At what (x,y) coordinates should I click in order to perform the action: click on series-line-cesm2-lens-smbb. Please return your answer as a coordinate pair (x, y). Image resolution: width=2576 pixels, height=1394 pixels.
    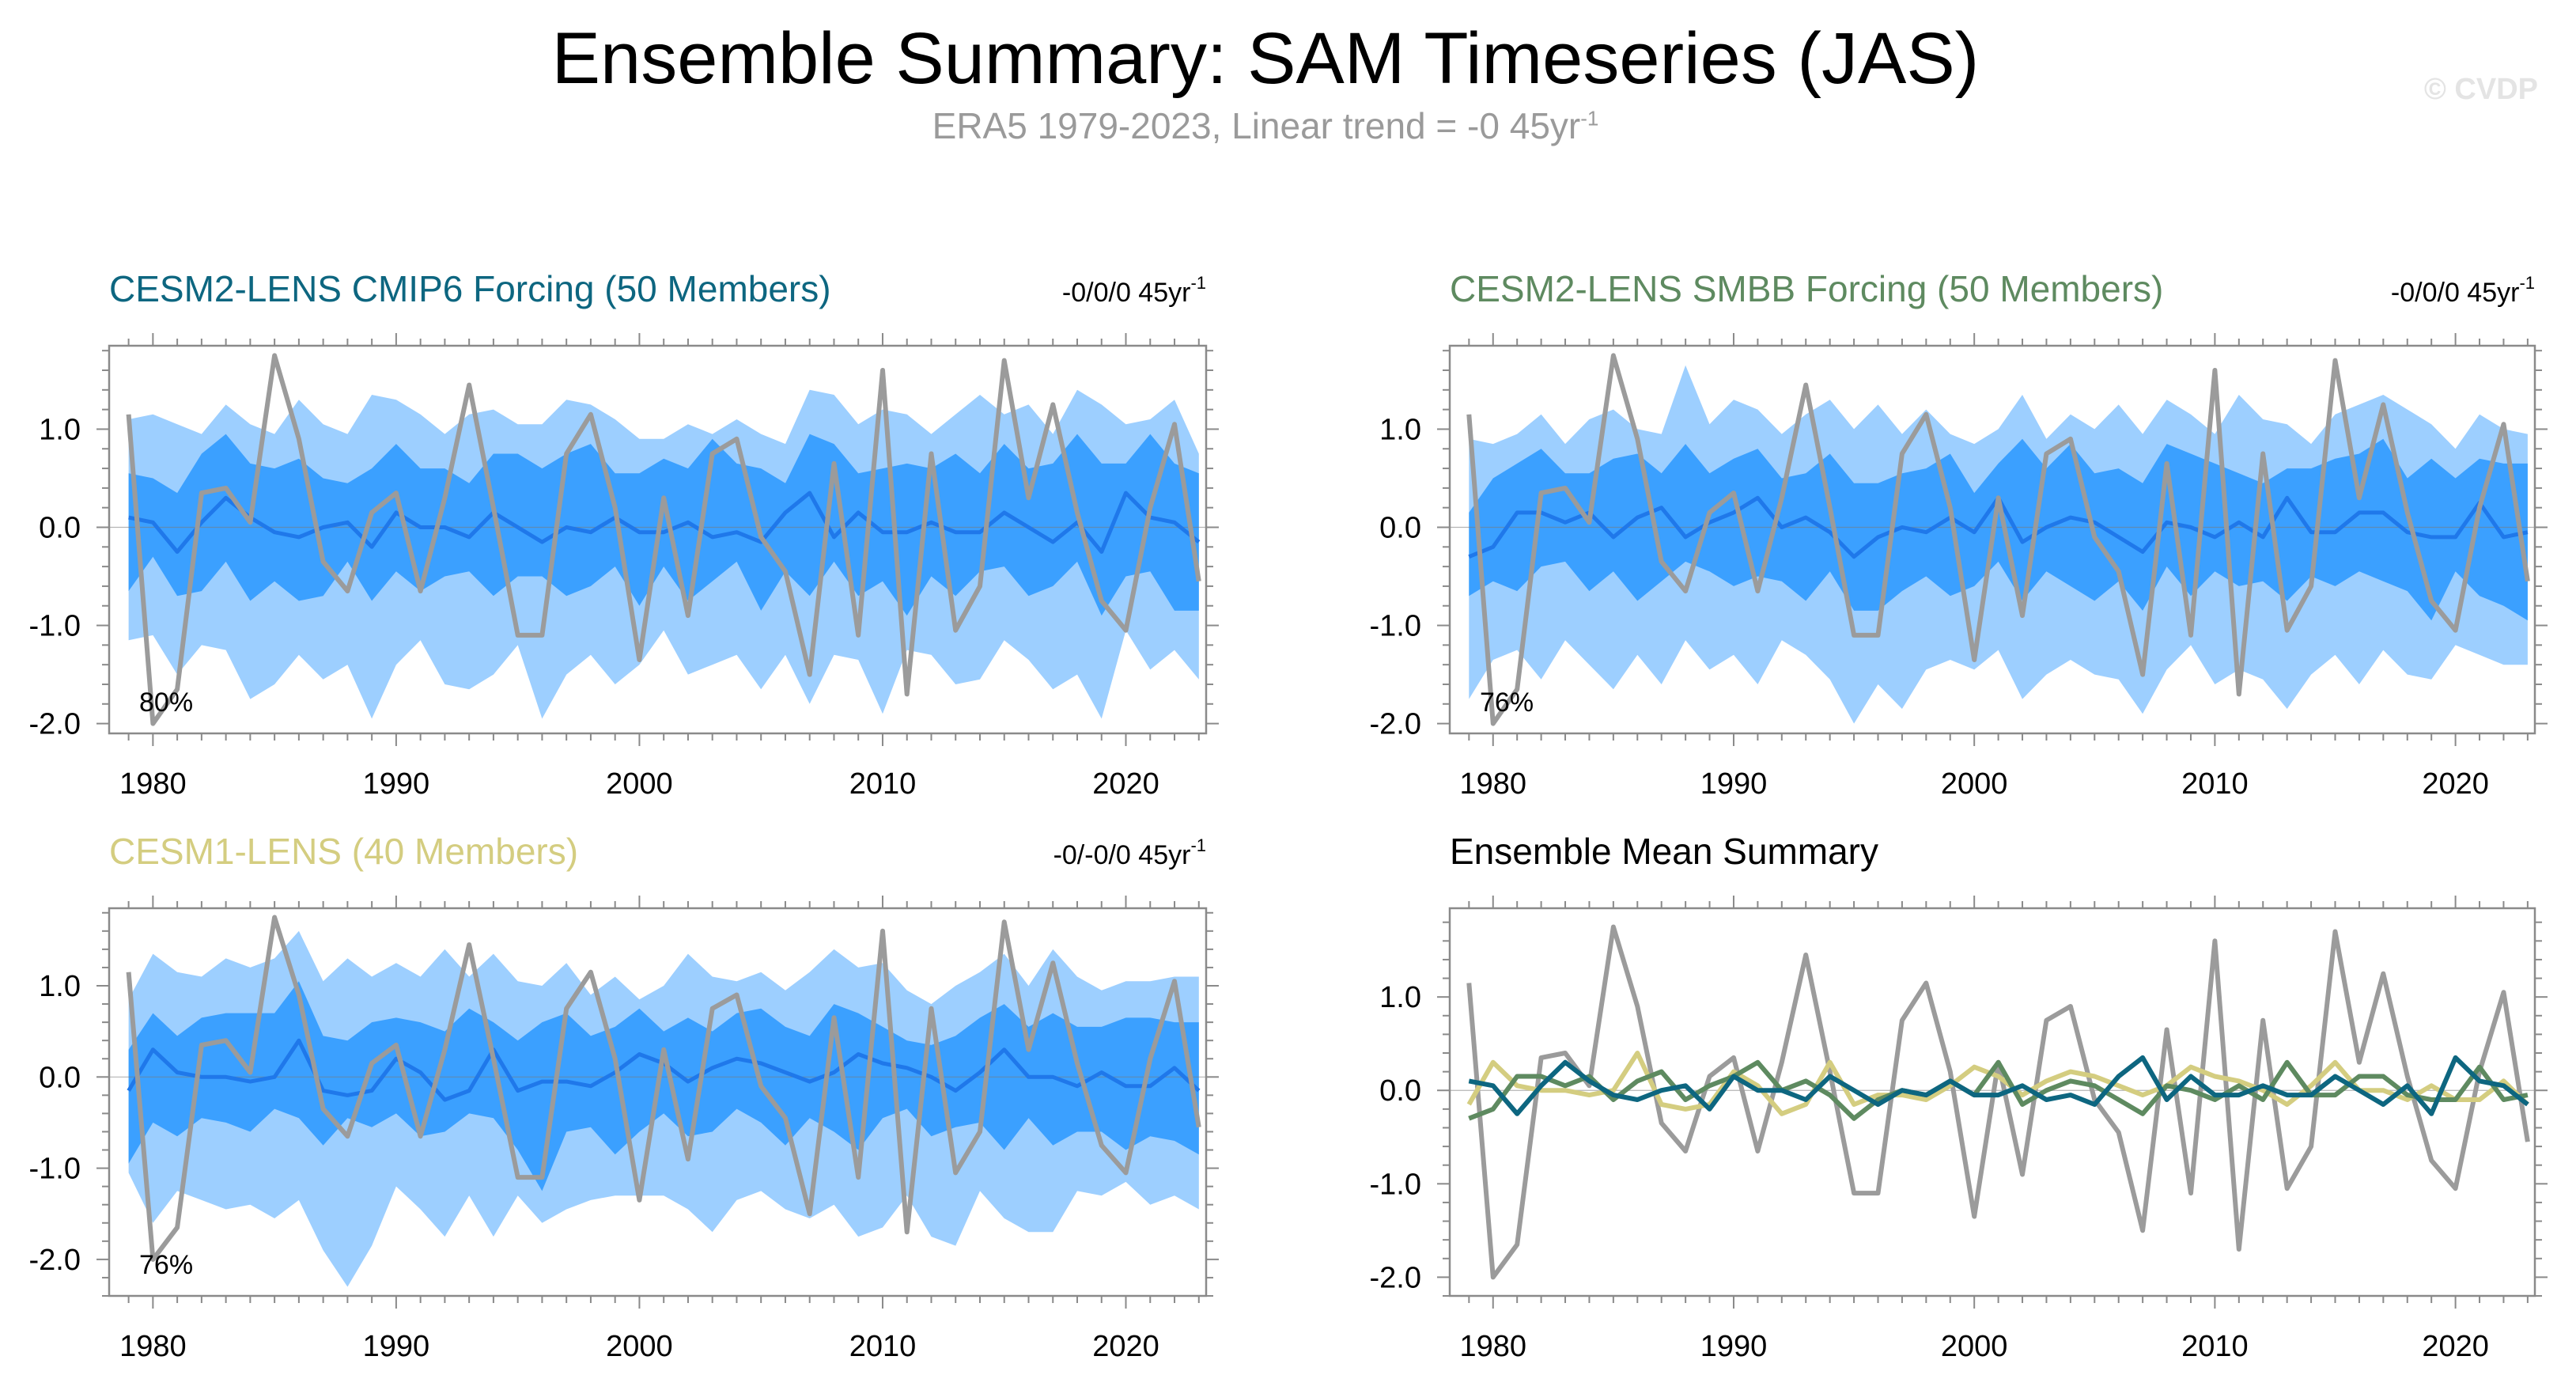
    Looking at the image, I should click on (1999, 1090).